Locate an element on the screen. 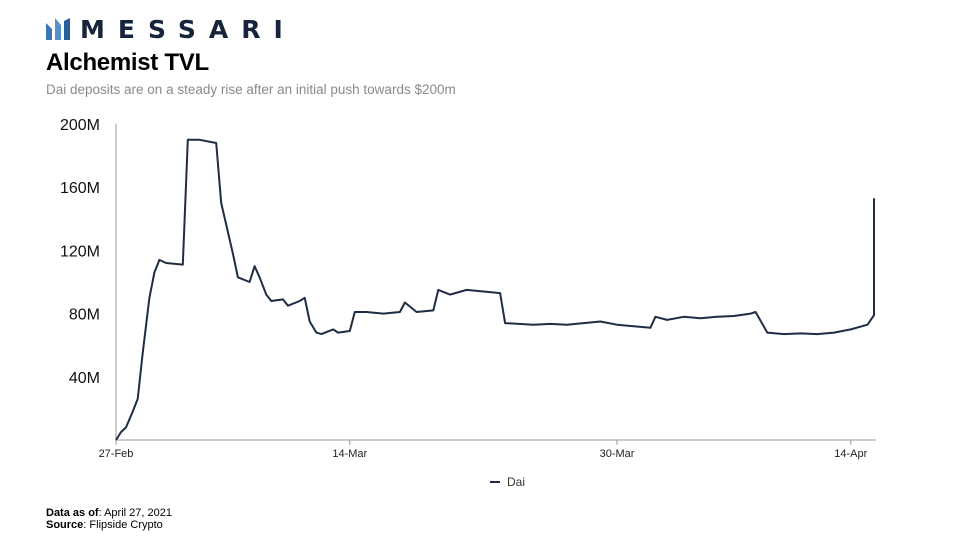 The image size is (960, 540). y-tick-label: 120M is located at coordinates (80, 251).